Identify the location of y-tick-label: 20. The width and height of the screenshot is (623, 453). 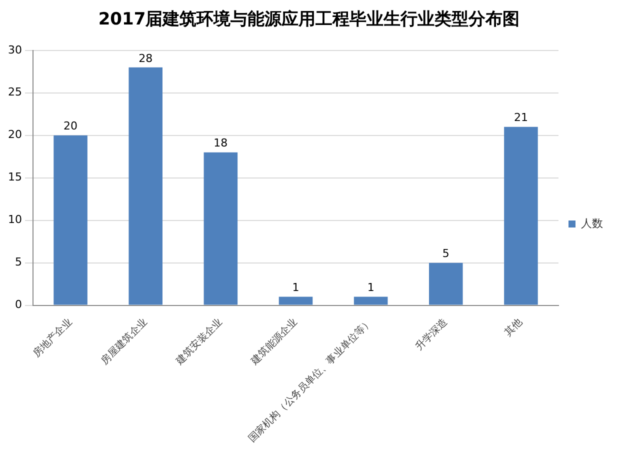
(15, 135).